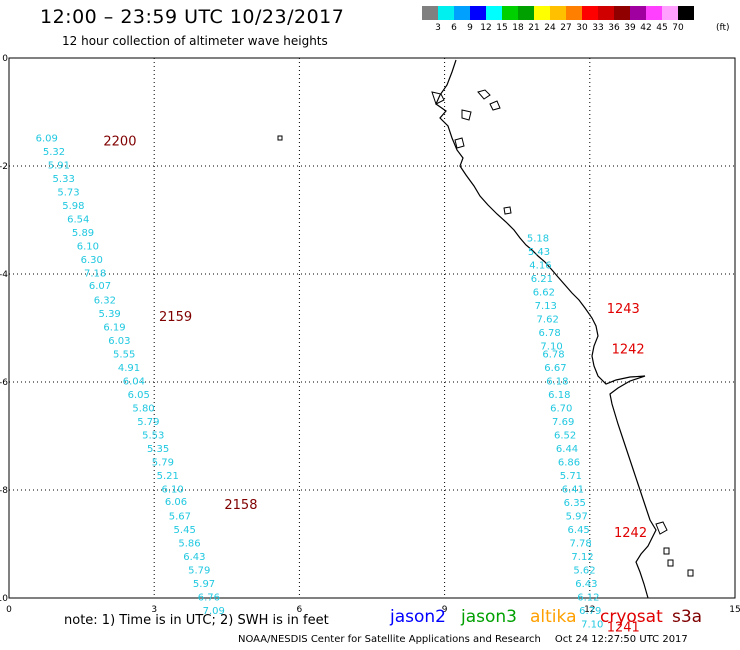 Image resolution: width=740 pixels, height=650 pixels. I want to click on wave-height-label: 5.62, so click(584, 571).